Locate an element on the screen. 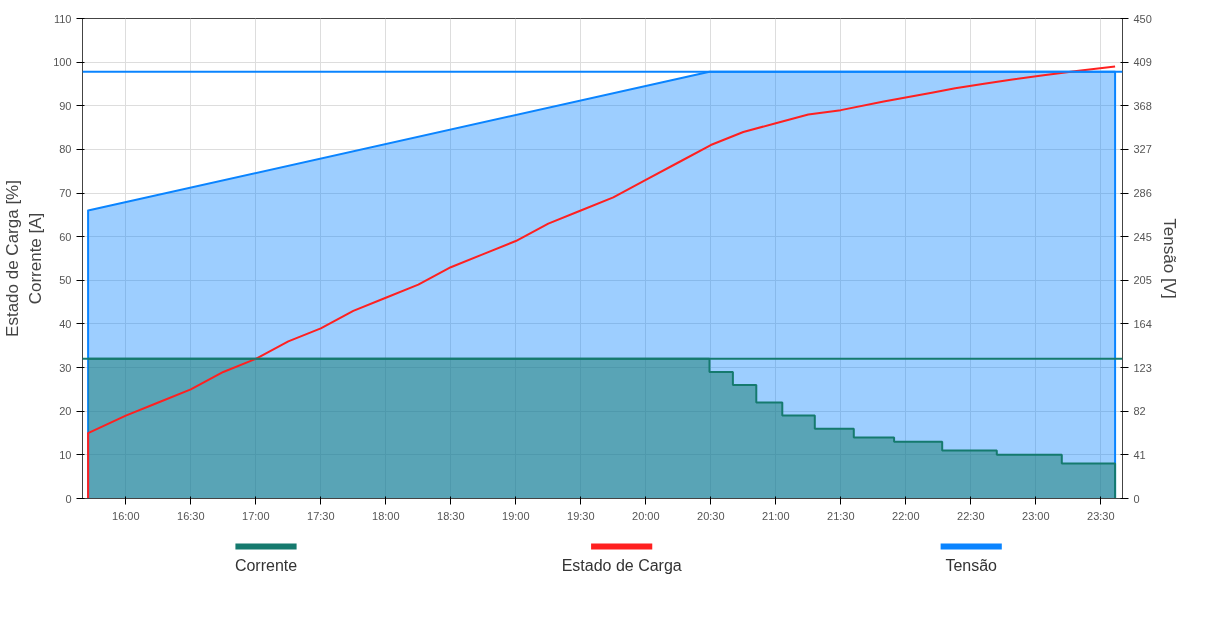  x-tick-label: 16:00 is located at coordinates (126, 515).